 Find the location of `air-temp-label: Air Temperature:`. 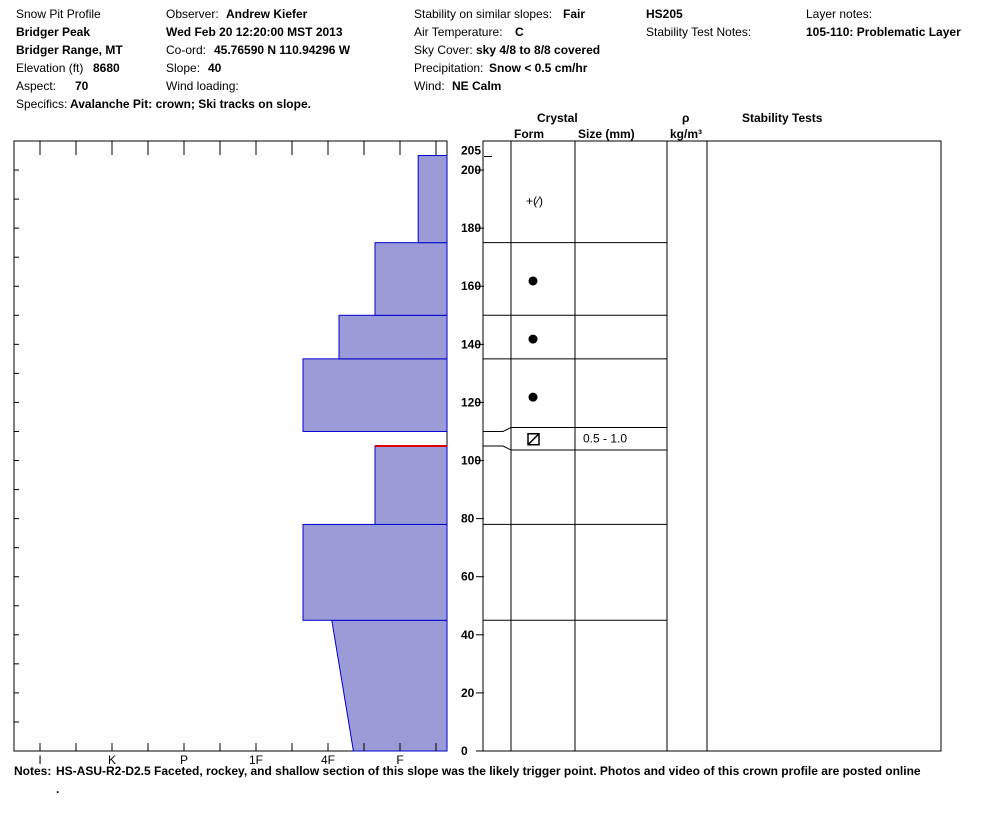

air-temp-label: Air Temperature: is located at coordinates (458, 32).